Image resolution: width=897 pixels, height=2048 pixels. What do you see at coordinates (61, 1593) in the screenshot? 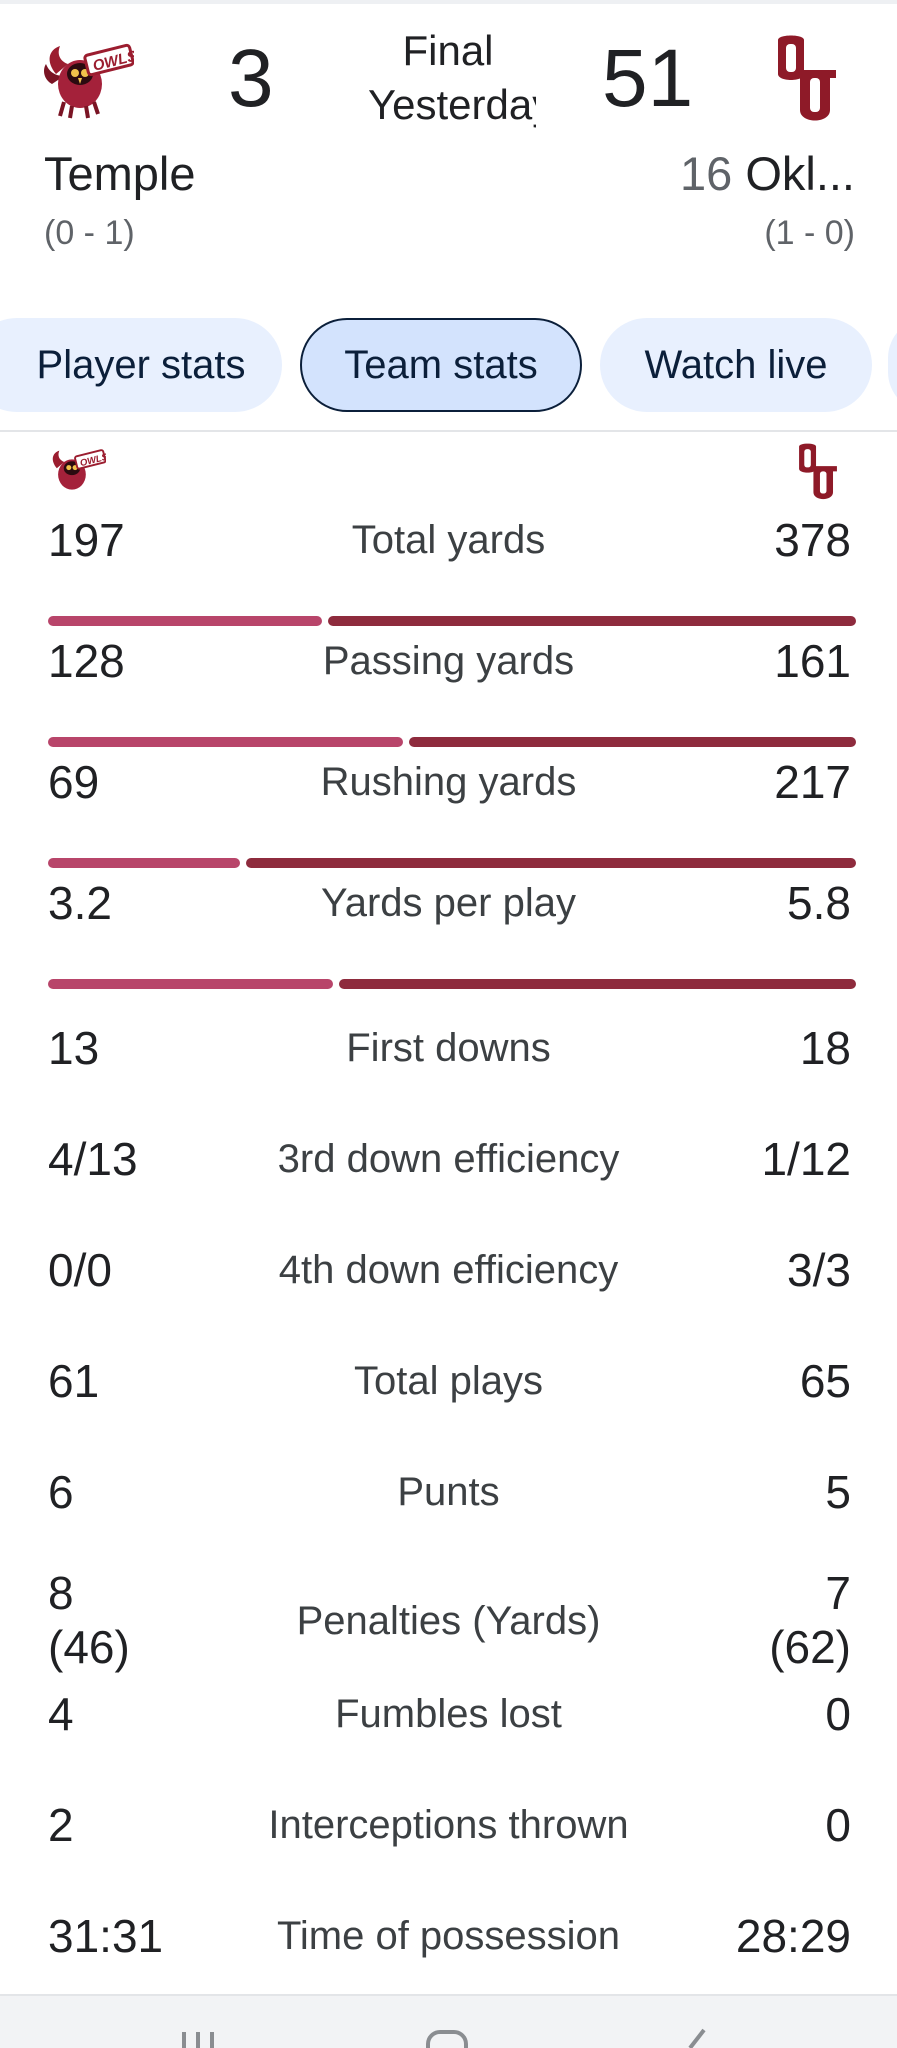
I see `stat-away-penalties: 8` at bounding box center [61, 1593].